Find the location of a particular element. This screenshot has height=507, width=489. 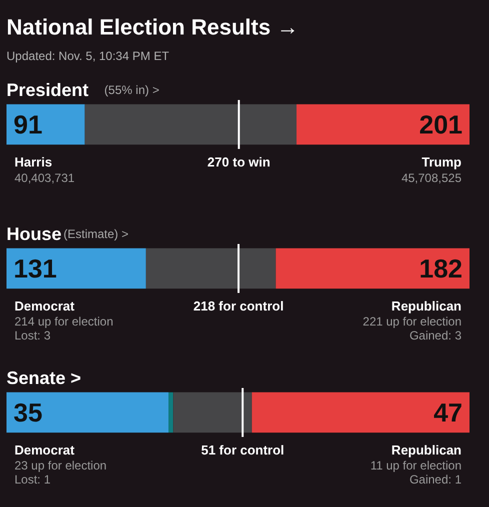

text: 214 up for election is located at coordinates (64, 321).